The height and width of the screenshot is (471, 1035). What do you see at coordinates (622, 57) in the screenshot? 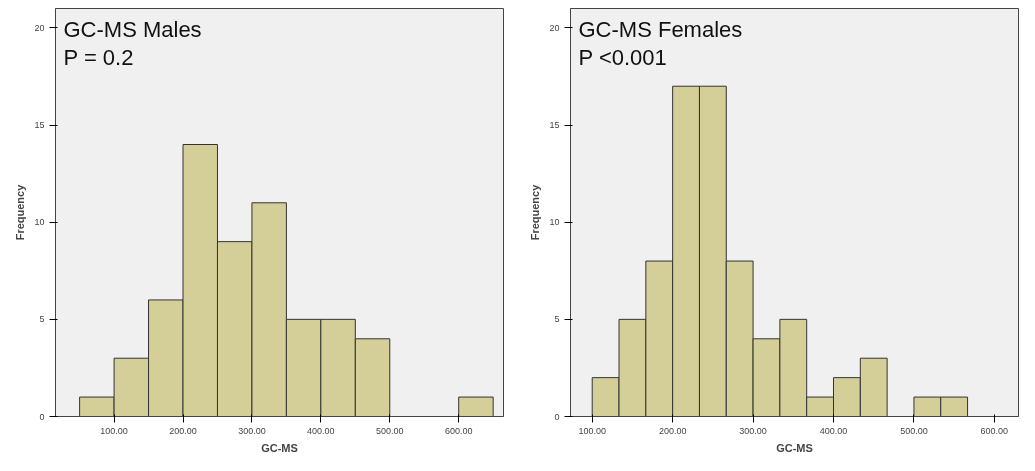
I see `annotation: P <0.001` at bounding box center [622, 57].